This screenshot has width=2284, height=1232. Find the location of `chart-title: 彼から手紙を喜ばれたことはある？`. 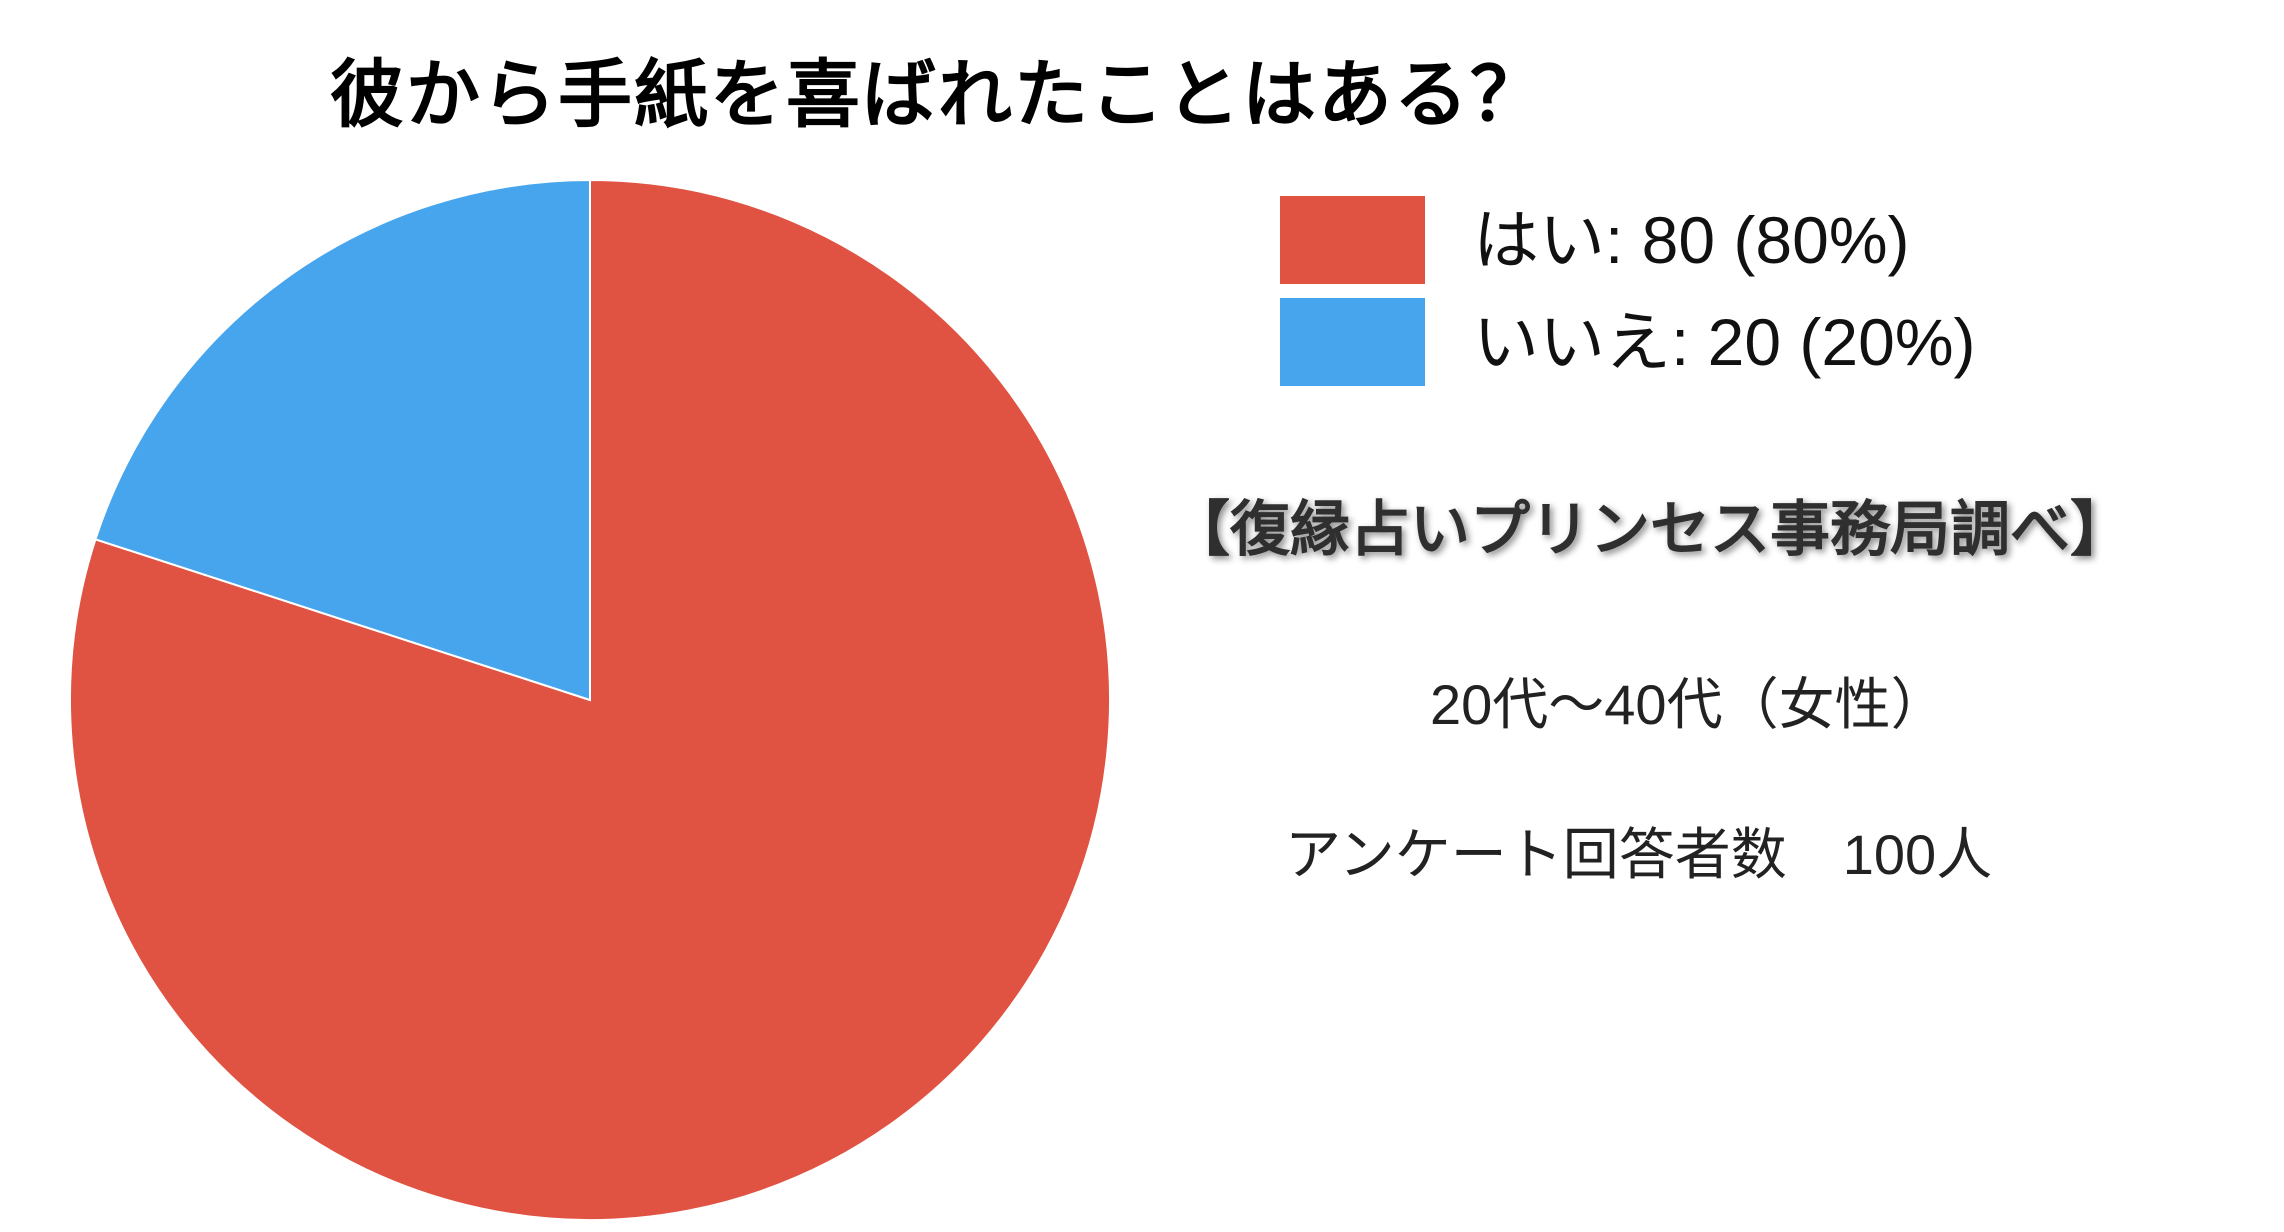

chart-title: 彼から手紙を喜ばれたことはある？ is located at coordinates (938, 95).